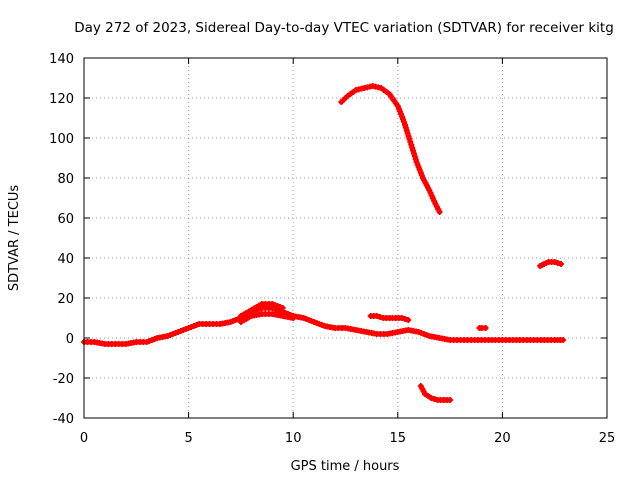 Image resolution: width=640 pixels, height=480 pixels. Describe the element at coordinates (63, 379) in the screenshot. I see `y-tick-label: -20` at that location.